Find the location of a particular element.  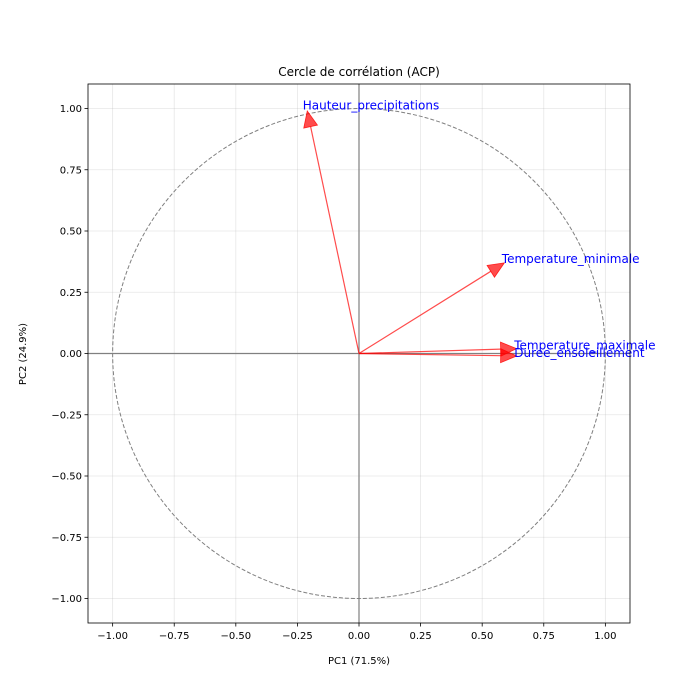

x-axis-ticks: −1.00 −0.75 −0.50 −0.25 0.00 0.25 0.50 0.75 1.00 is located at coordinates (356, 632).